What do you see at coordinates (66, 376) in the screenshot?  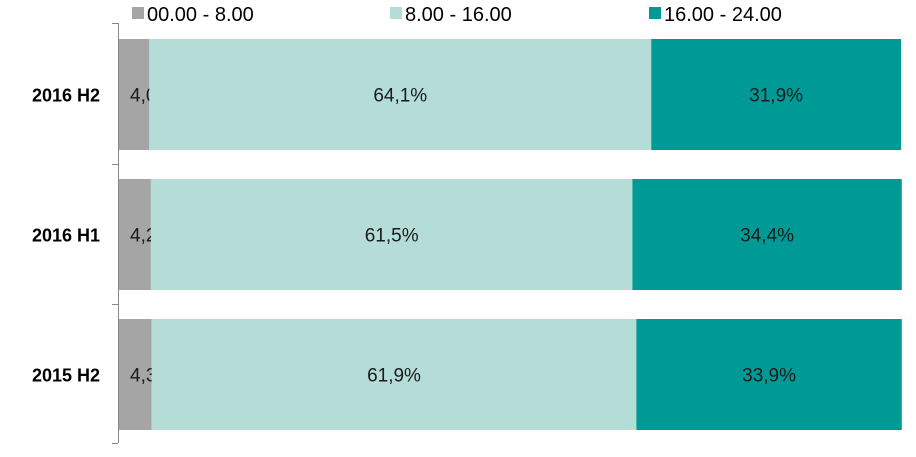 I see `category-label-2015-h2: 2015 H2` at bounding box center [66, 376].